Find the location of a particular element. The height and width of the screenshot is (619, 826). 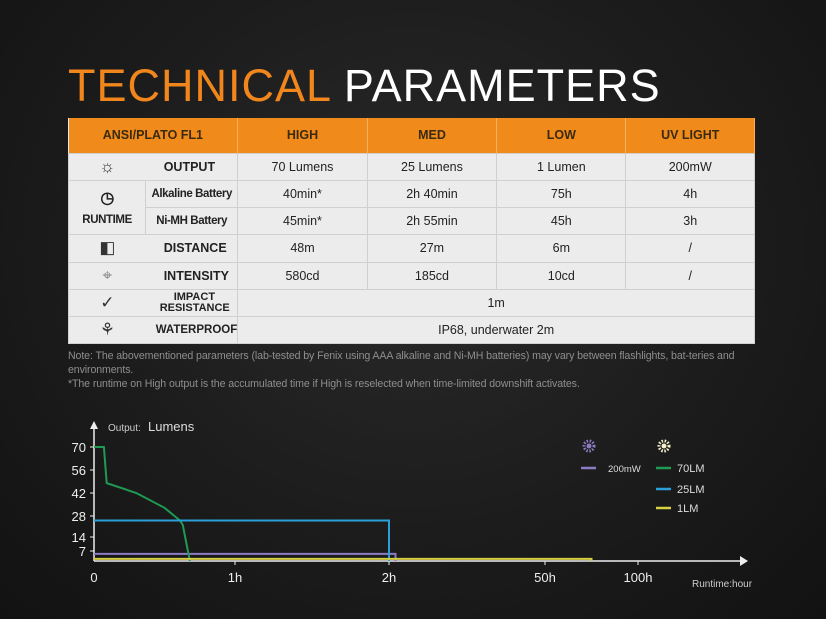

runtime-label-cell: ◷ RUNTIME is located at coordinates (107, 207).